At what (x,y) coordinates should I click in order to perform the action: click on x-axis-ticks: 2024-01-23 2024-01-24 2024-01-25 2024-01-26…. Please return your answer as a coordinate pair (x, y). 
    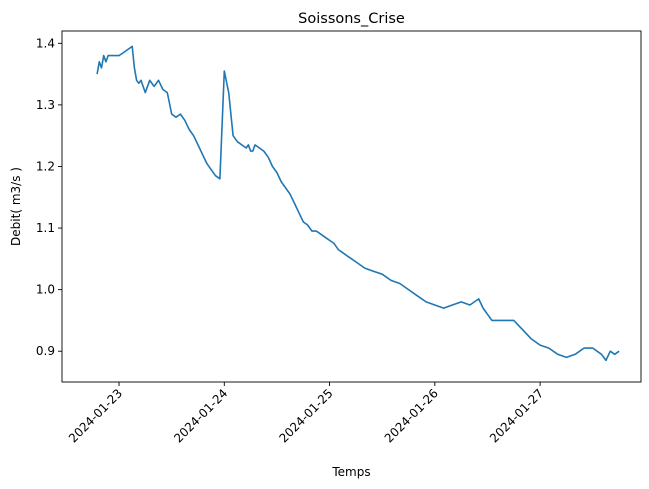
    Looking at the image, I should click on (306, 413).